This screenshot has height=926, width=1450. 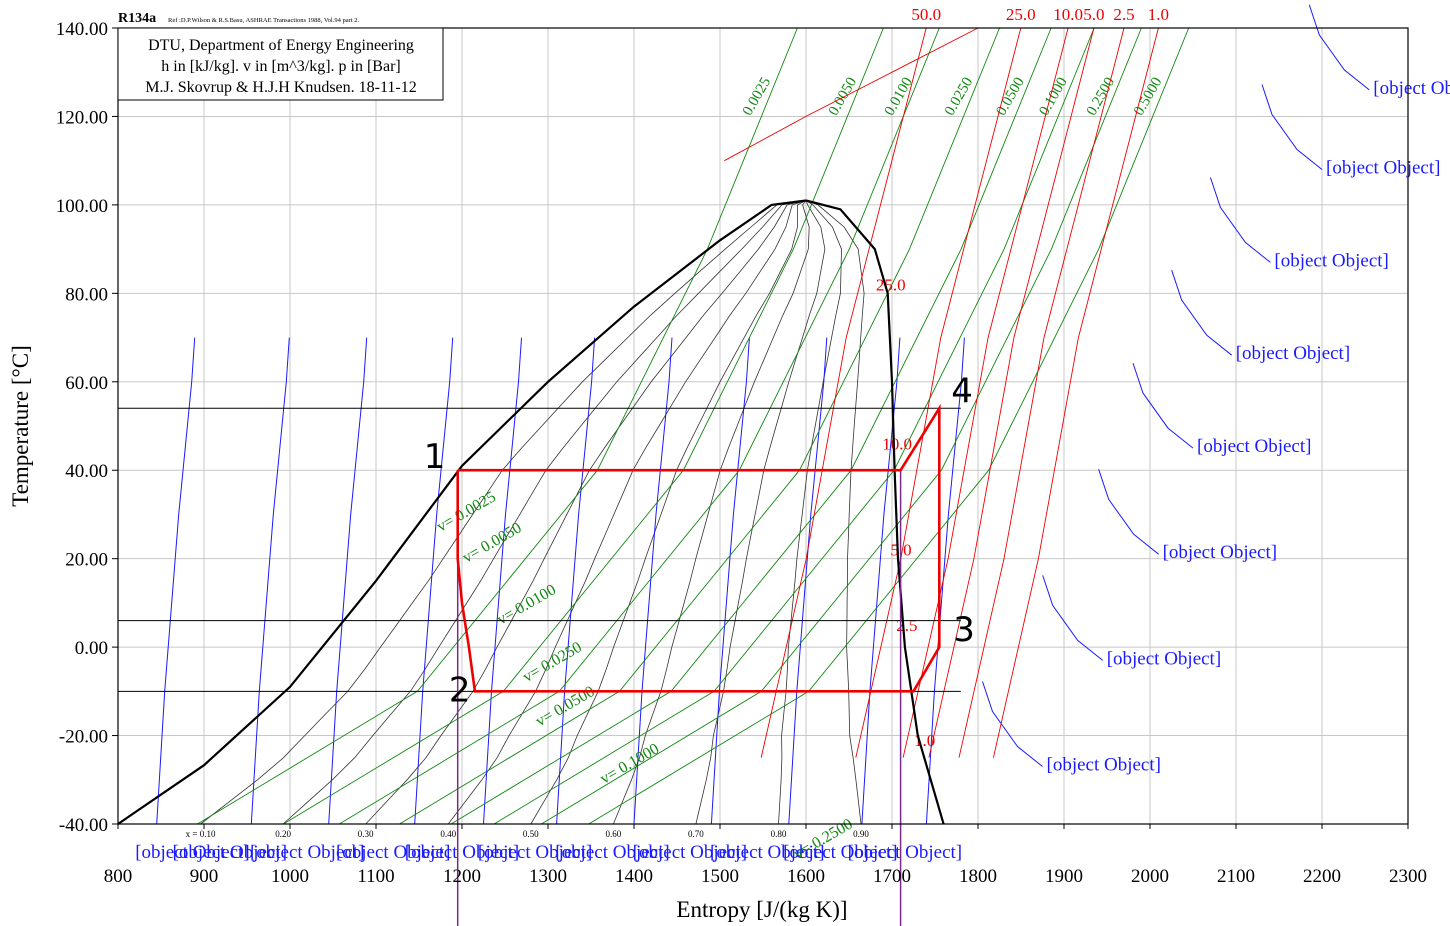 I want to click on volume-label: v= 0.0025, so click(x=466, y=511).